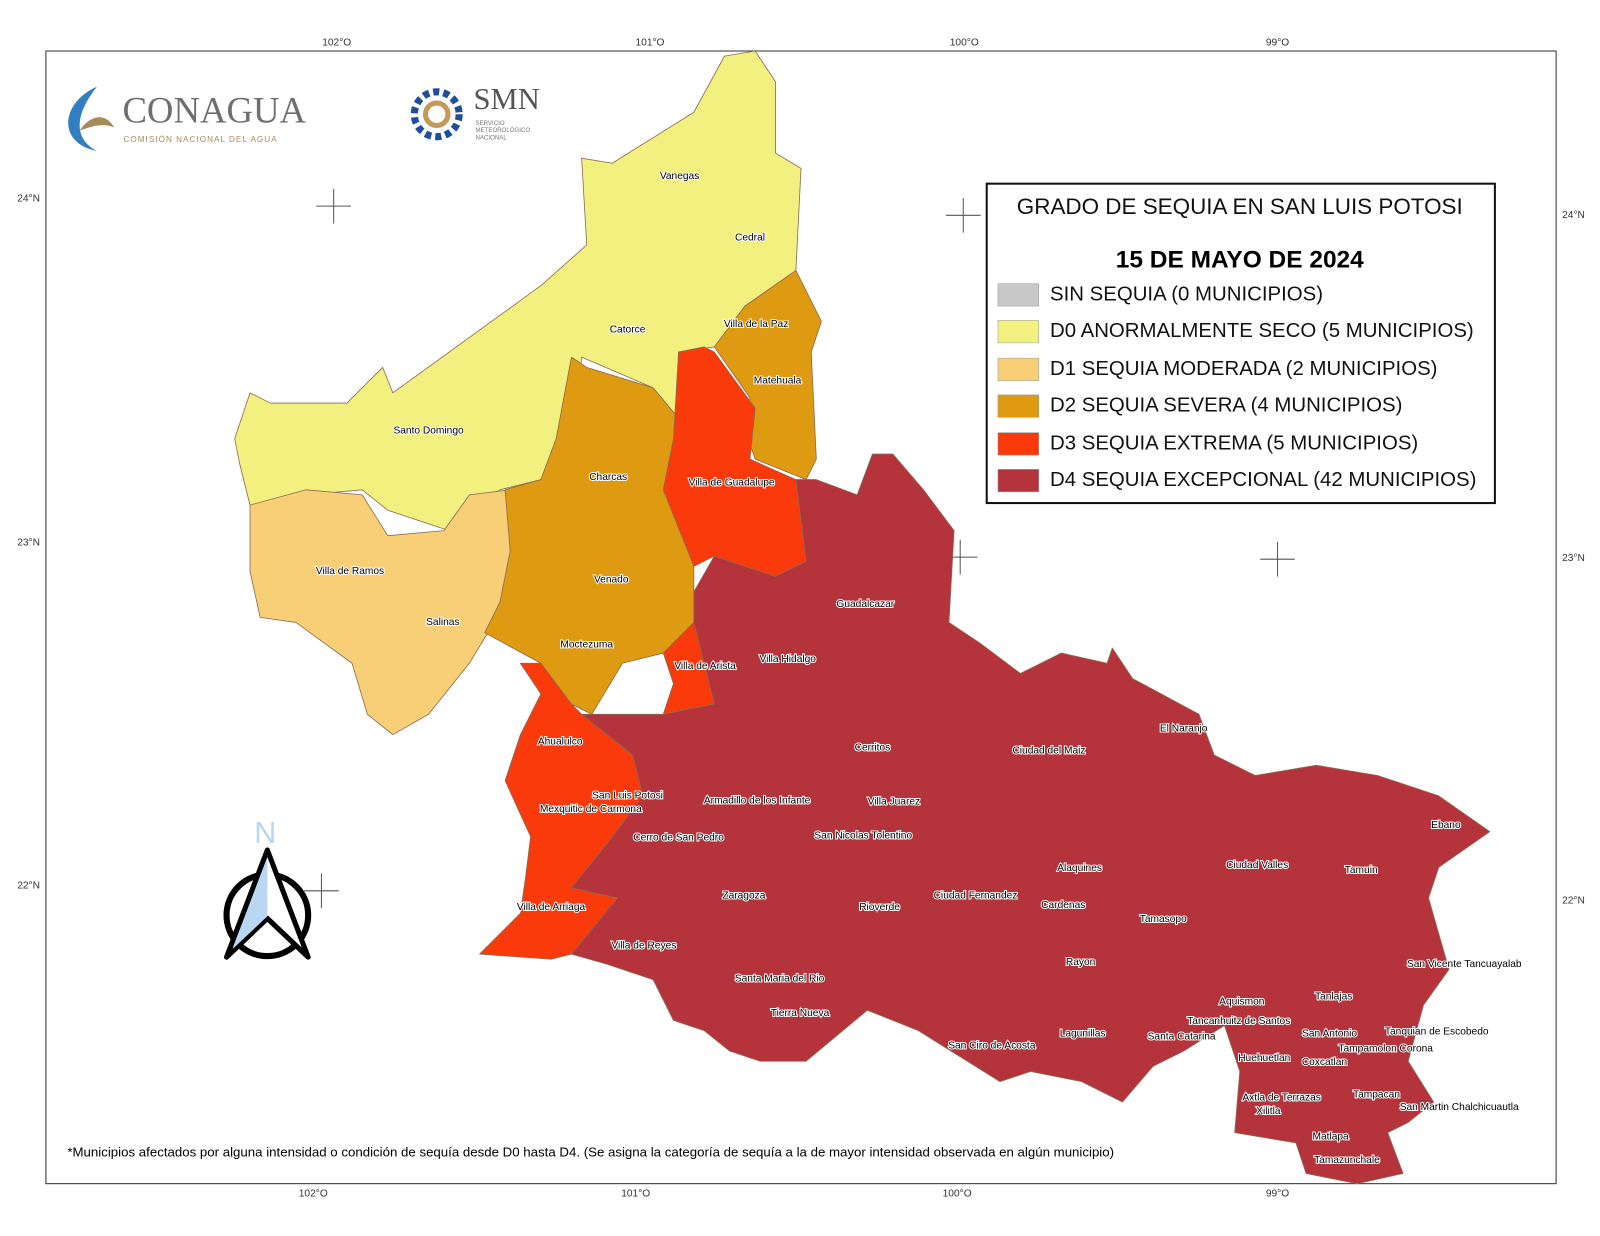 This screenshot has height=1236, width=1600. What do you see at coordinates (1238, 1021) in the screenshot?
I see `municipality-label: Tancanhuitz de Santos` at bounding box center [1238, 1021].